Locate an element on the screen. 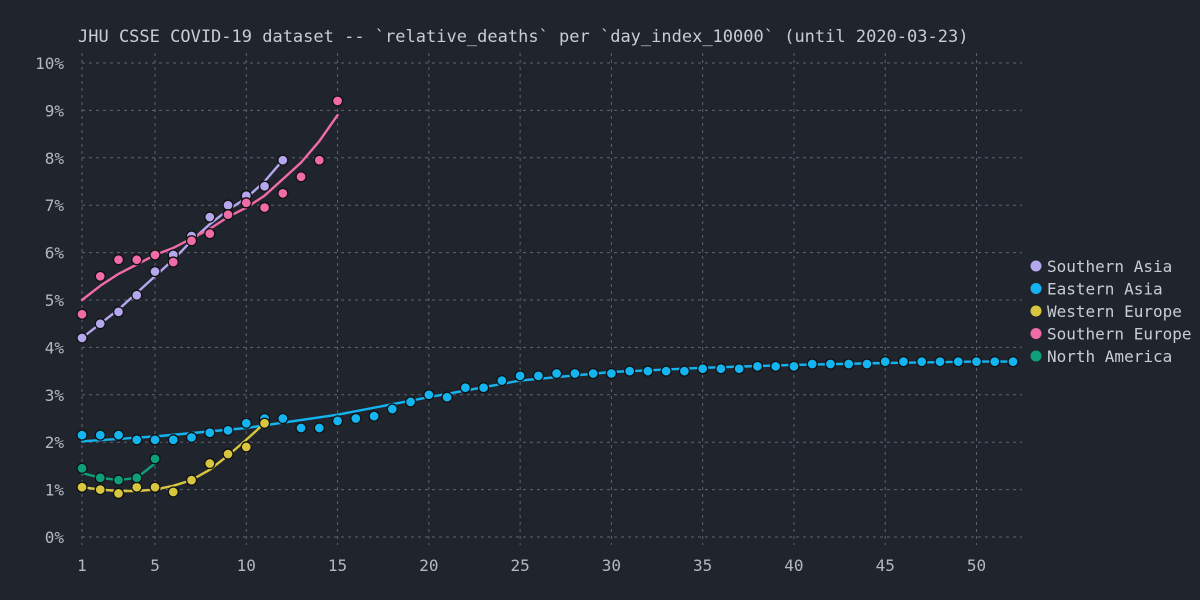 This screenshot has width=1200, height=600. y-tick-label: 4% is located at coordinates (55, 347).